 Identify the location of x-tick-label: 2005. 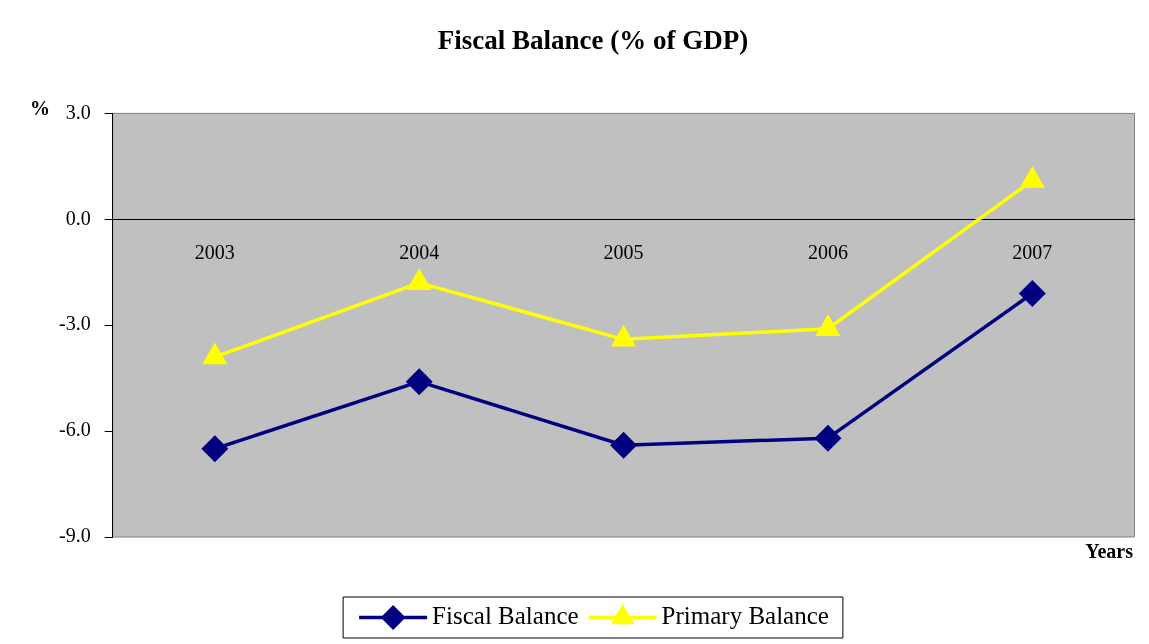
(623, 251).